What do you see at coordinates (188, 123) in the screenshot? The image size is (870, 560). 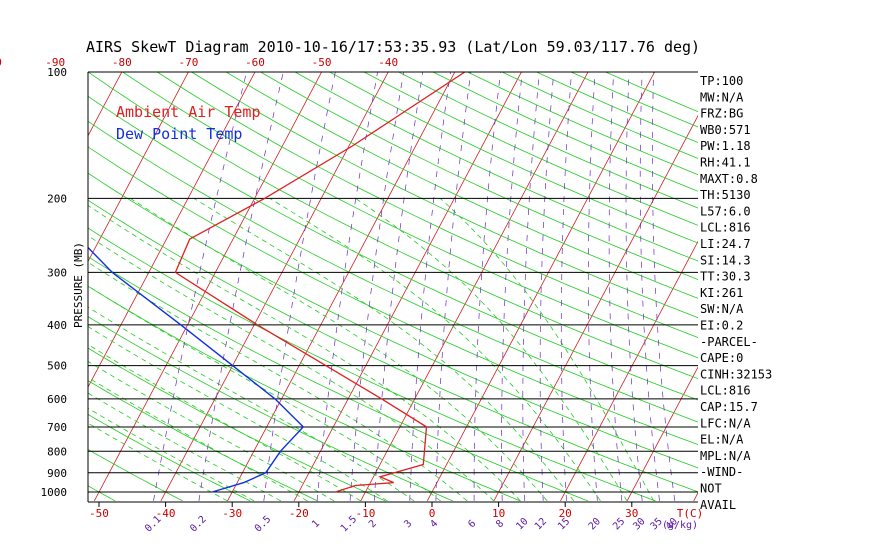 I see `legend: Ambient Air Temp Dew Point Temp` at bounding box center [188, 123].